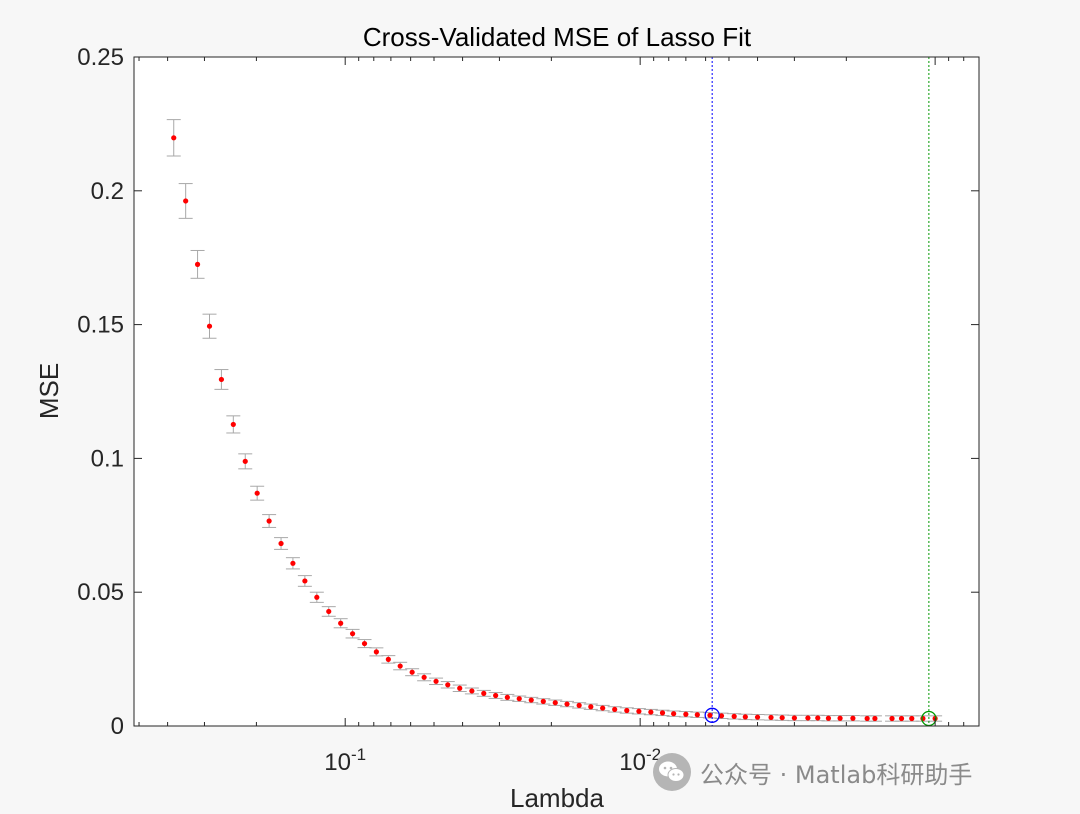 This screenshot has height=814, width=1080. I want to click on y-tick-label: 0, so click(117, 726).